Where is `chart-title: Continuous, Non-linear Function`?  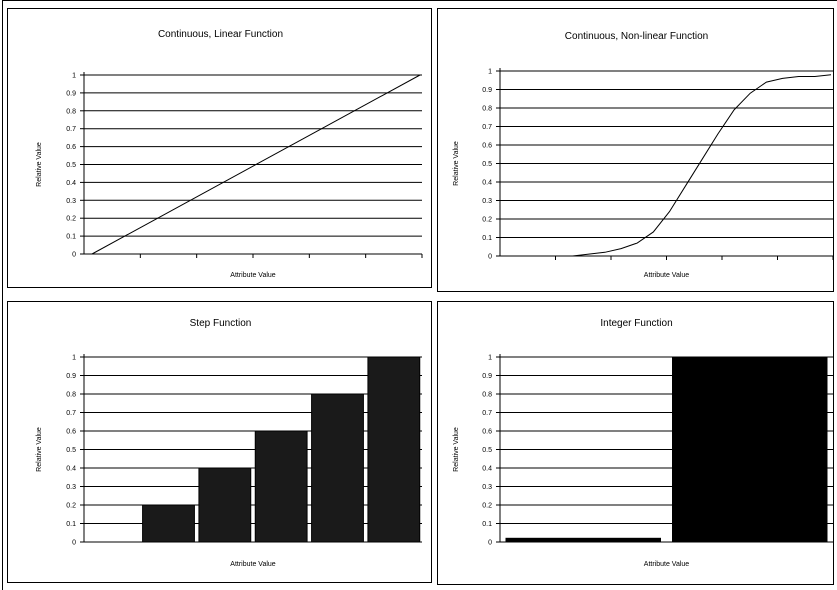 chart-title: Continuous, Non-linear Function is located at coordinates (636, 36).